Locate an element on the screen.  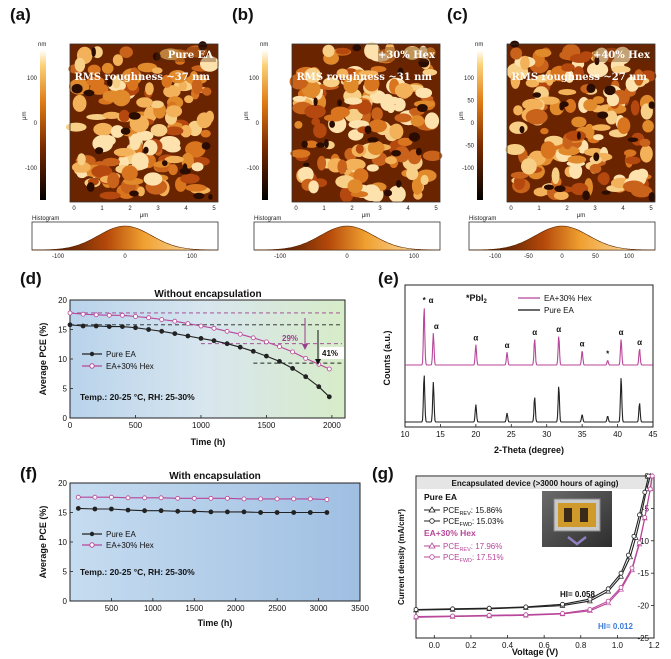
afm-xtick-c: 2 is located at coordinates (567, 209).